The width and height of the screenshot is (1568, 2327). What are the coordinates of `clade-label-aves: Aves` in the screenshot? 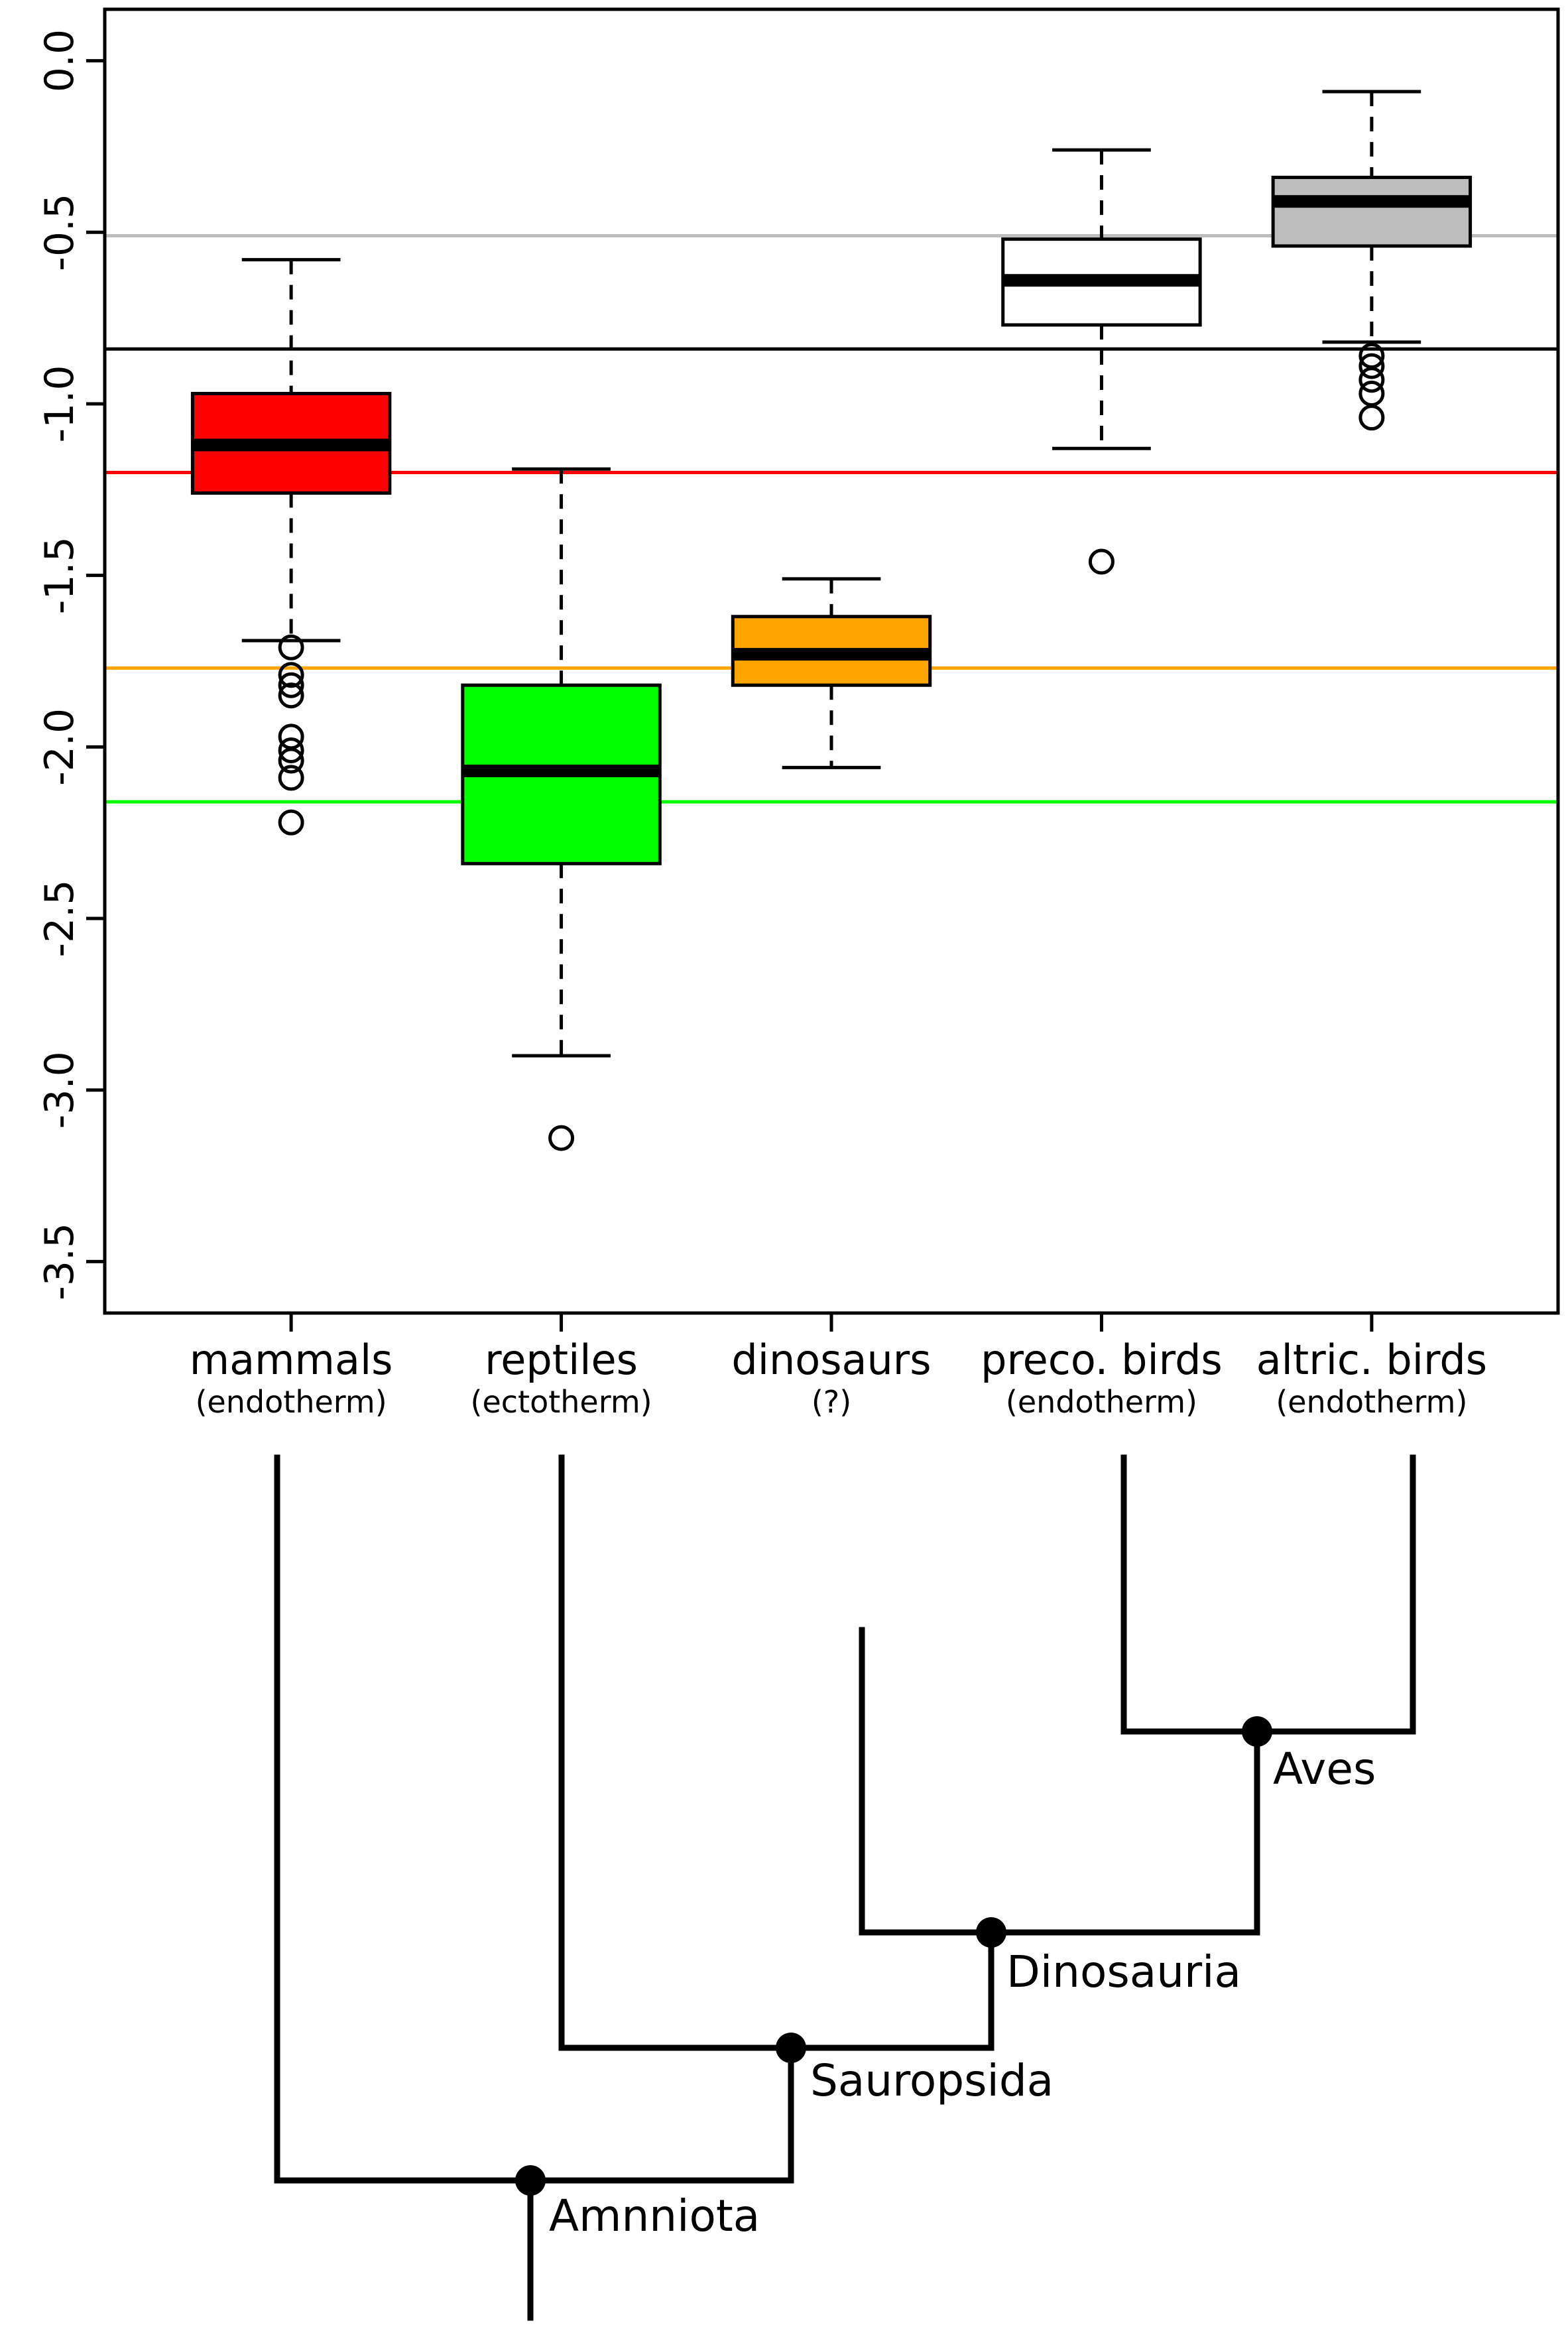 It's located at (1324, 1768).